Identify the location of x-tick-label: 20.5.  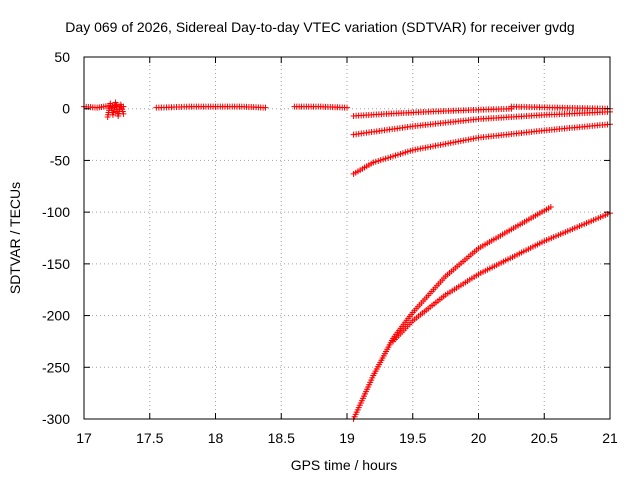
(544, 438).